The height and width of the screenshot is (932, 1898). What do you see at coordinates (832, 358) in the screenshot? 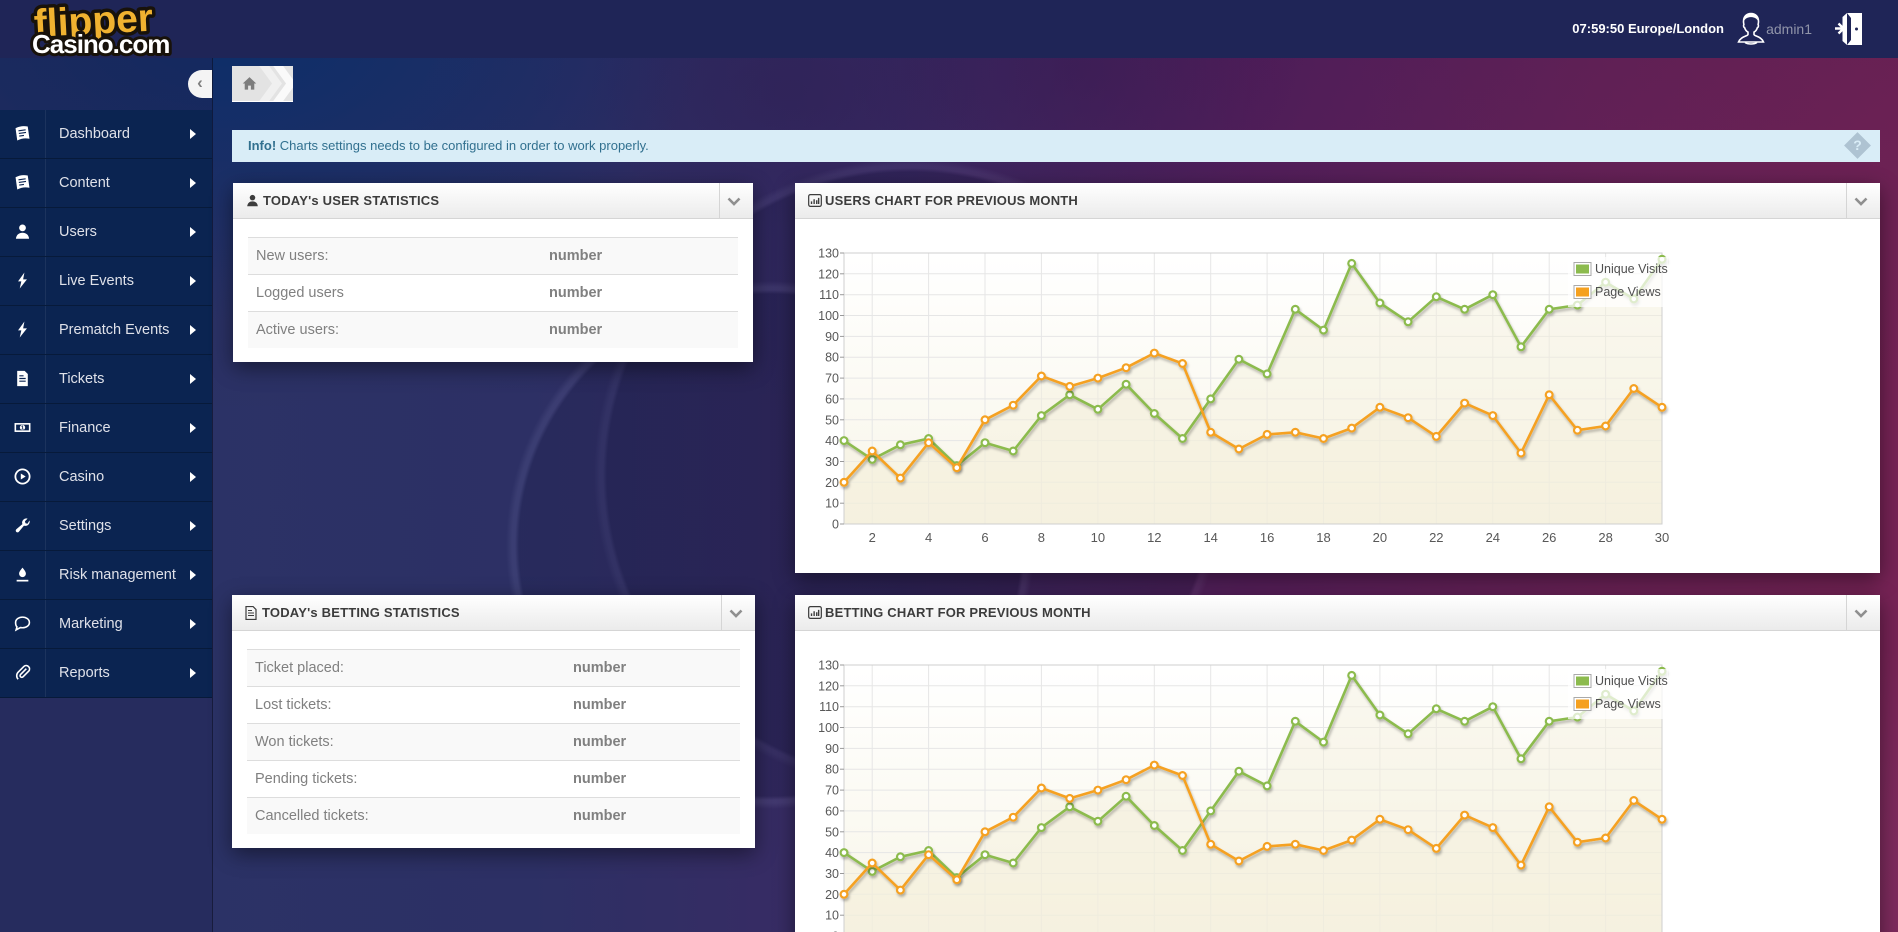
I see `svg-text: 80` at bounding box center [832, 358].